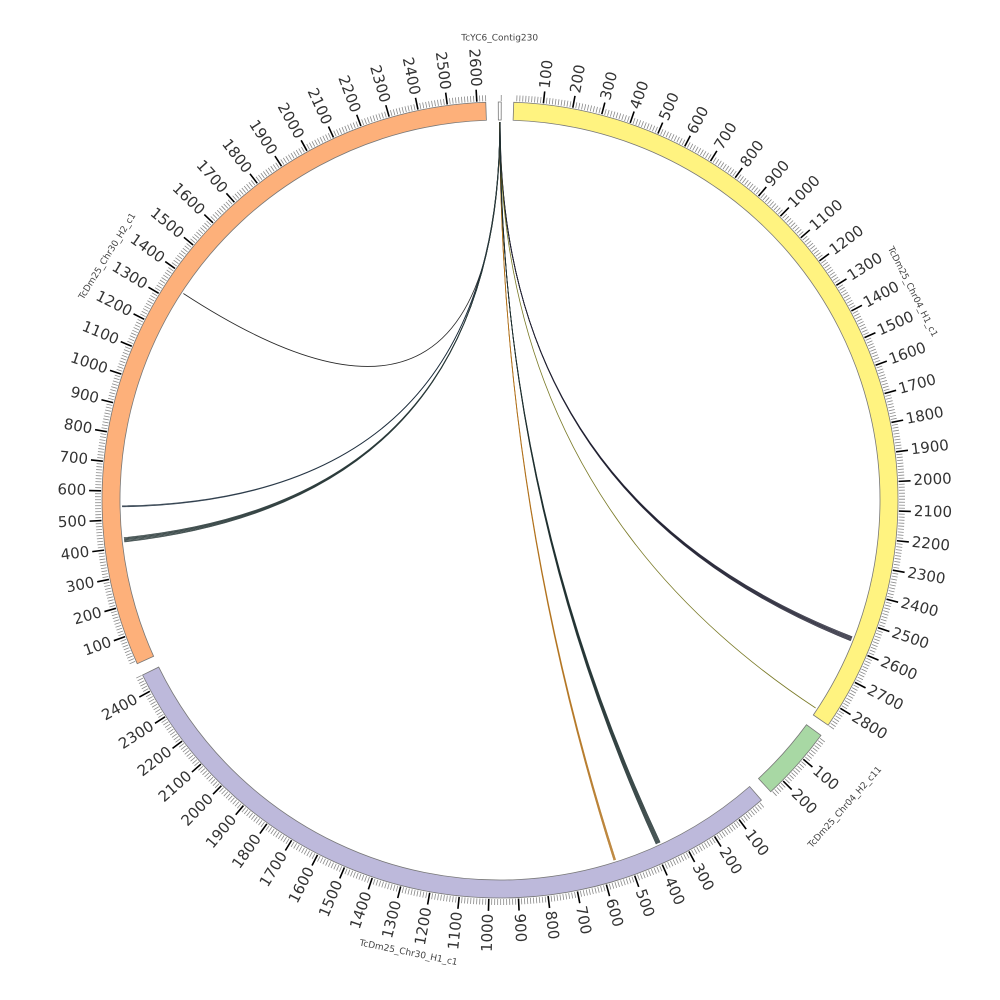 Image resolution: width=1000 pixels, height=1000 pixels. I want to click on tick-label: 2200, so click(931, 544).